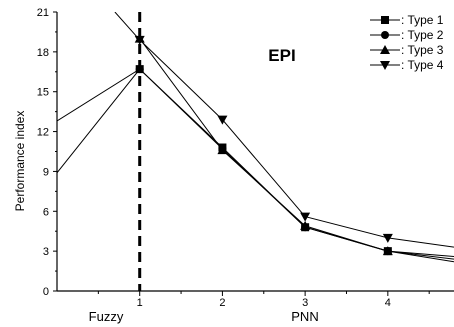 This screenshot has height=327, width=454. Describe the element at coordinates (20, 161) in the screenshot. I see `y-axis-label: Performance index` at that location.